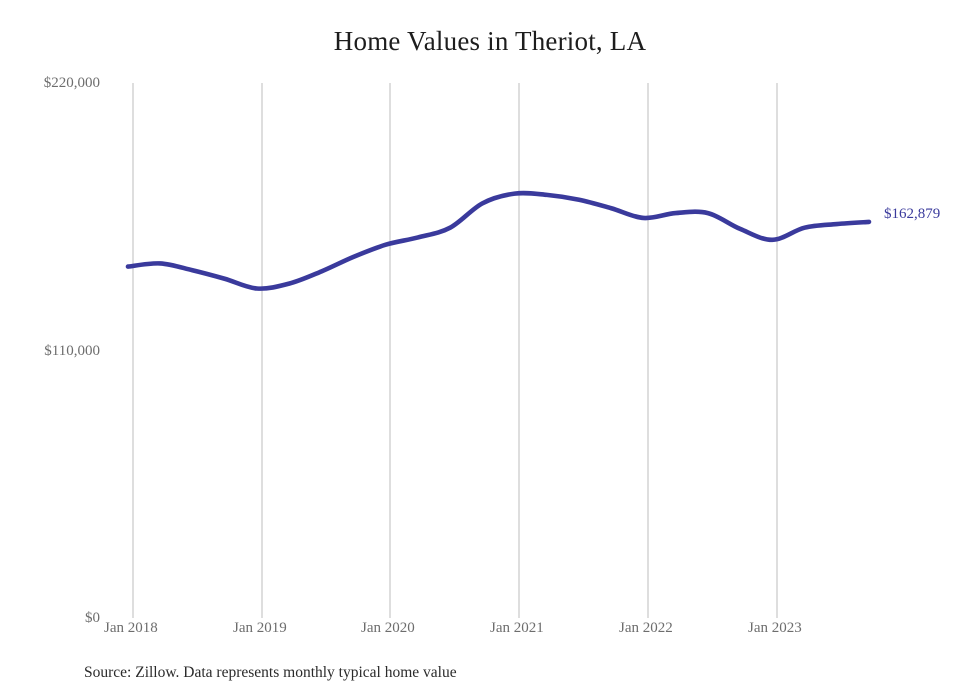 The image size is (980, 699). What do you see at coordinates (92, 618) in the screenshot?
I see `y-axis-tick-0: $0` at bounding box center [92, 618].